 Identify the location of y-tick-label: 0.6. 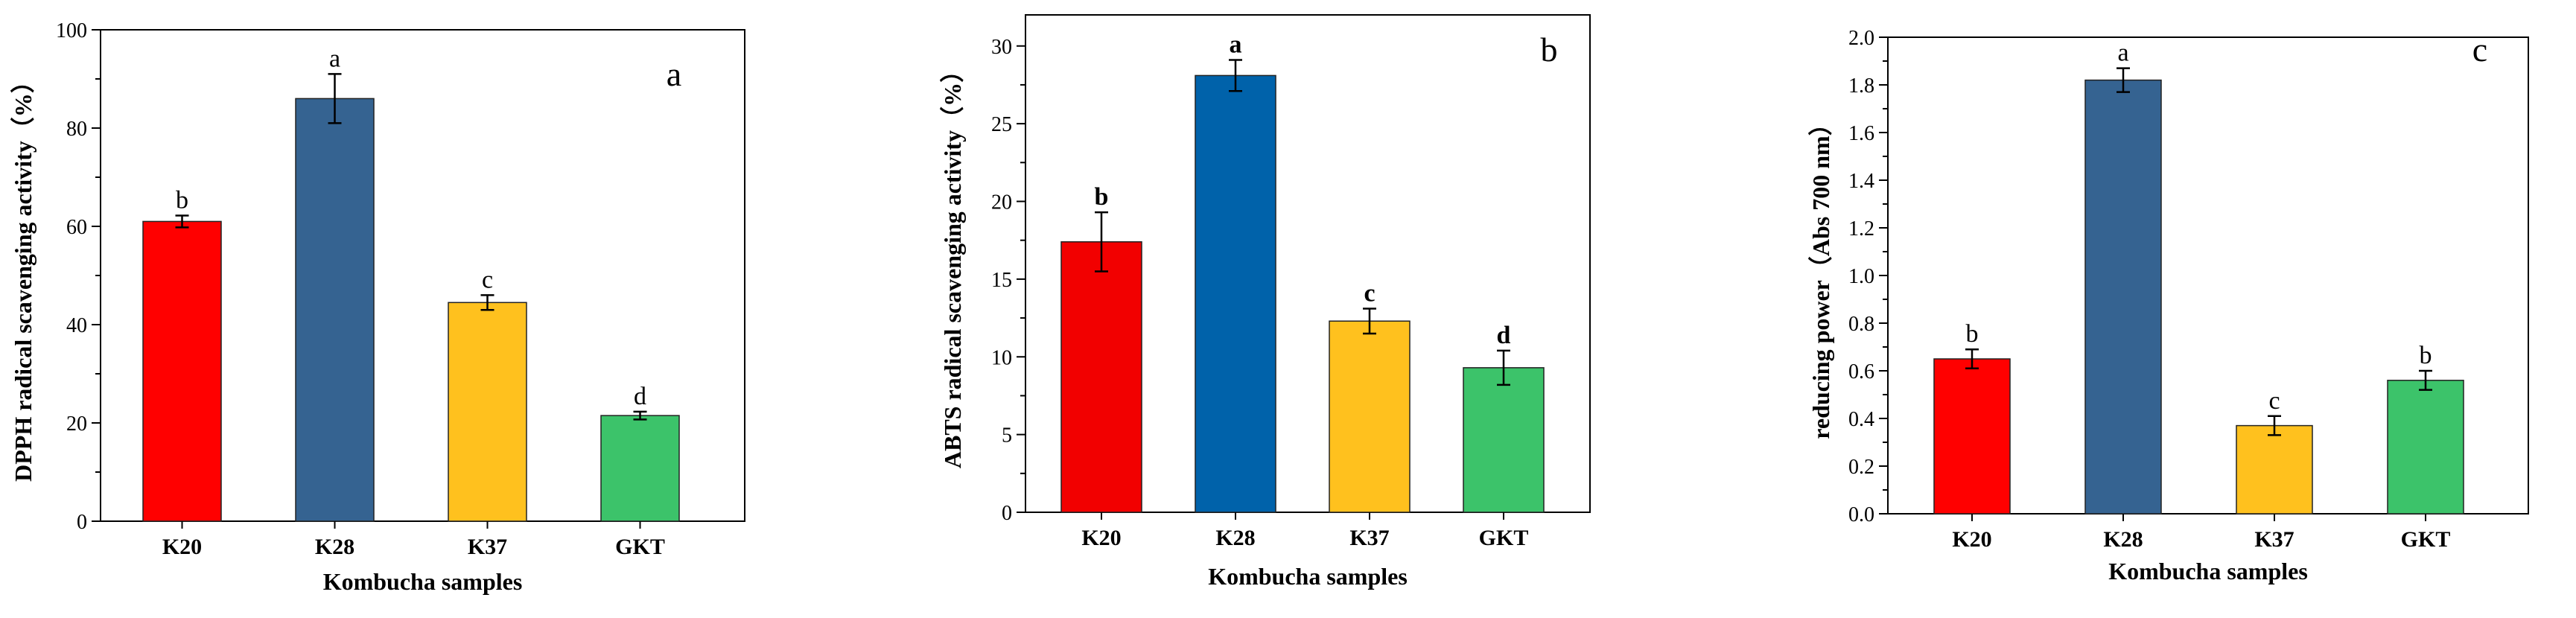
(1861, 371).